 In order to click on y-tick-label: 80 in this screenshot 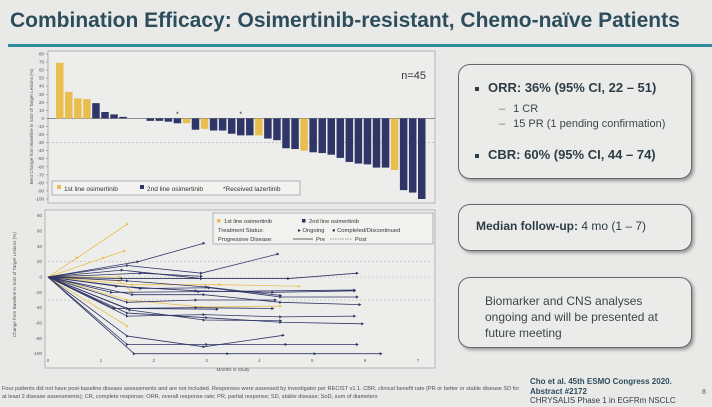, I will do `click(40, 215)`.